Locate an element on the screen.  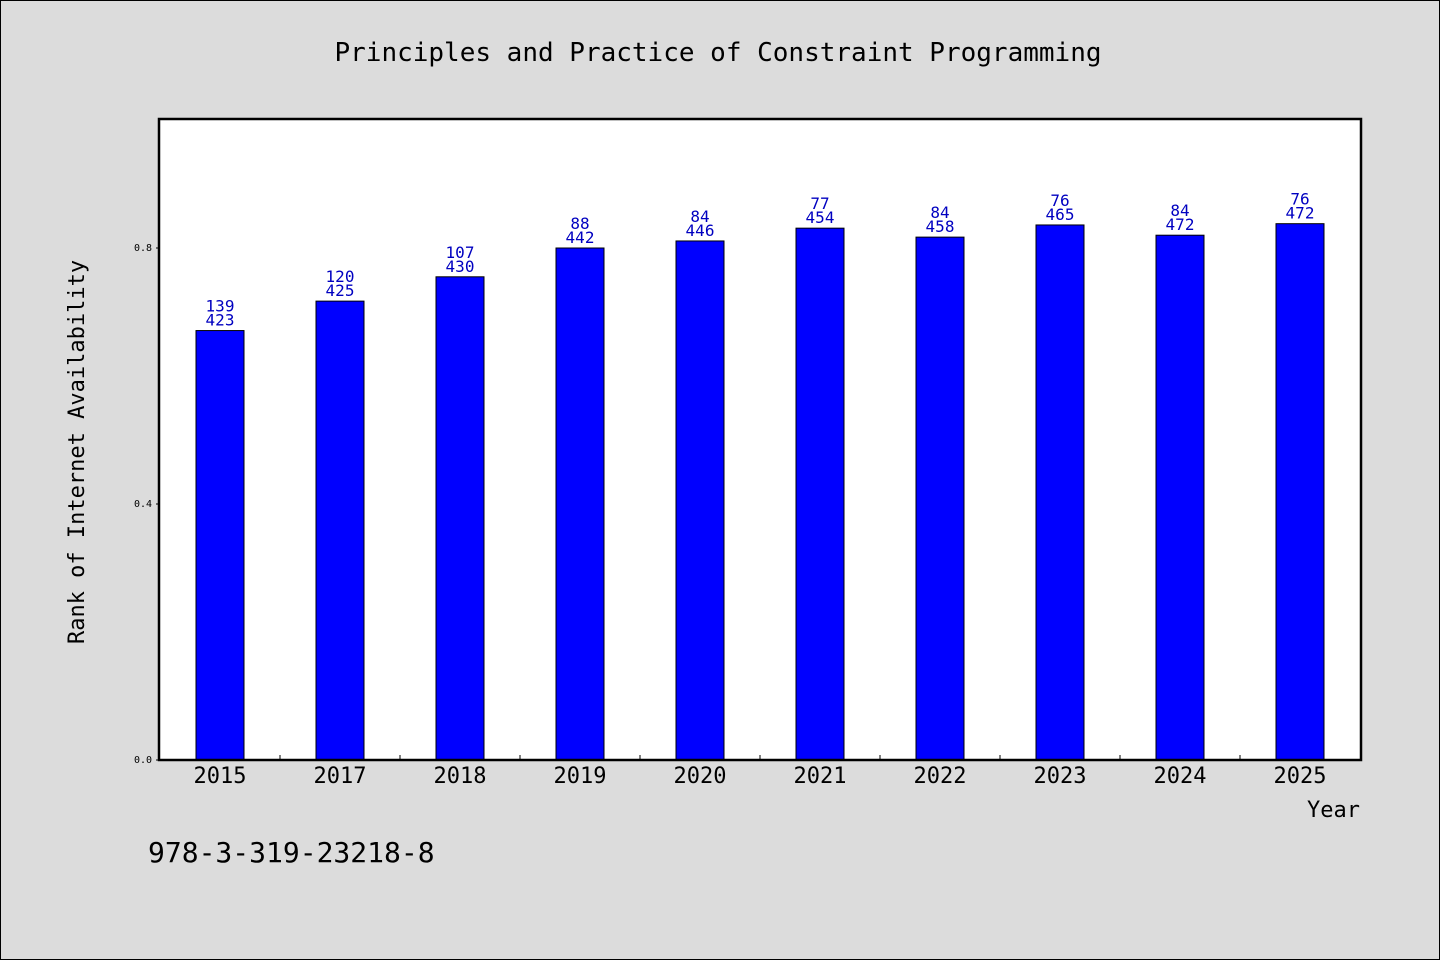
x-tick-label: 2020 is located at coordinates (700, 776).